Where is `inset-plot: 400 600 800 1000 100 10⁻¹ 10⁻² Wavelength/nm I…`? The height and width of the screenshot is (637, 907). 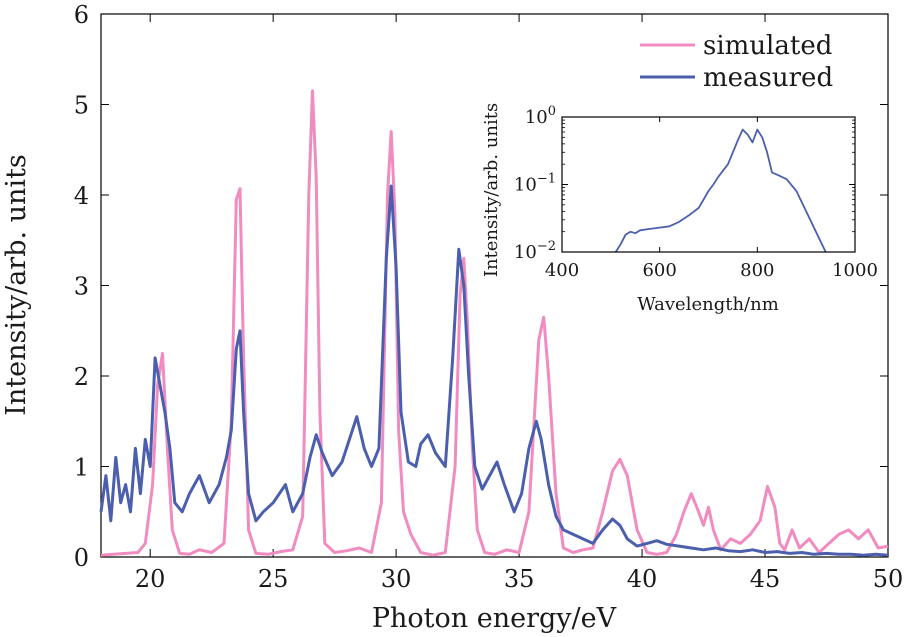
inset-plot: 400 600 800 1000 100 10⁻¹ 10⁻² Wavelength/nm I… is located at coordinates (679, 209).